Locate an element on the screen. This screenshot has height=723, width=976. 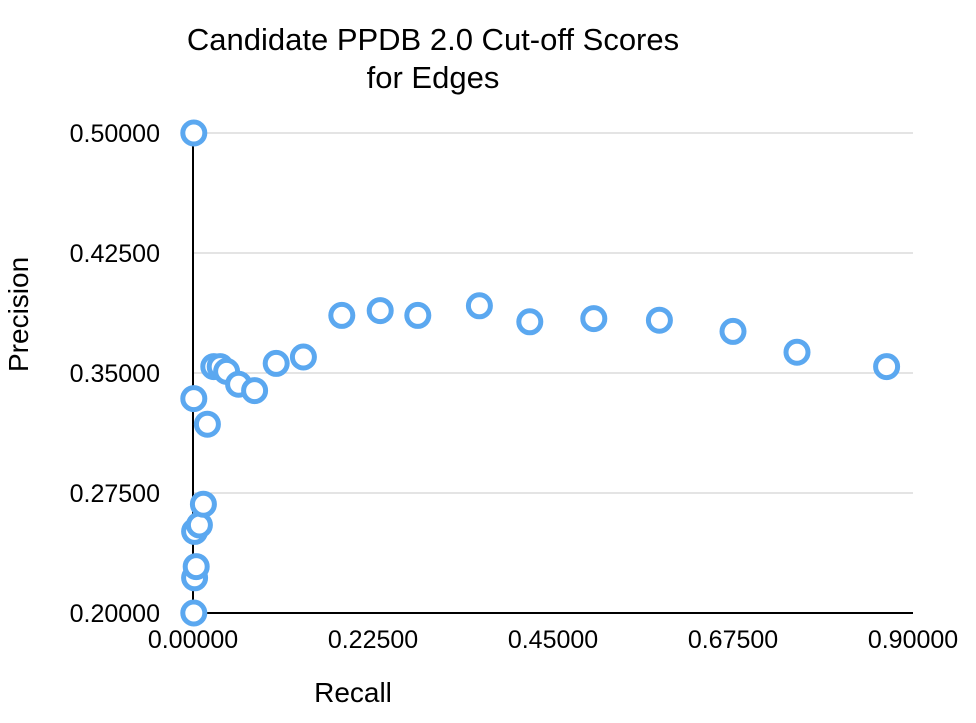
y-tick-label: 0.27500 is located at coordinates (115, 494).